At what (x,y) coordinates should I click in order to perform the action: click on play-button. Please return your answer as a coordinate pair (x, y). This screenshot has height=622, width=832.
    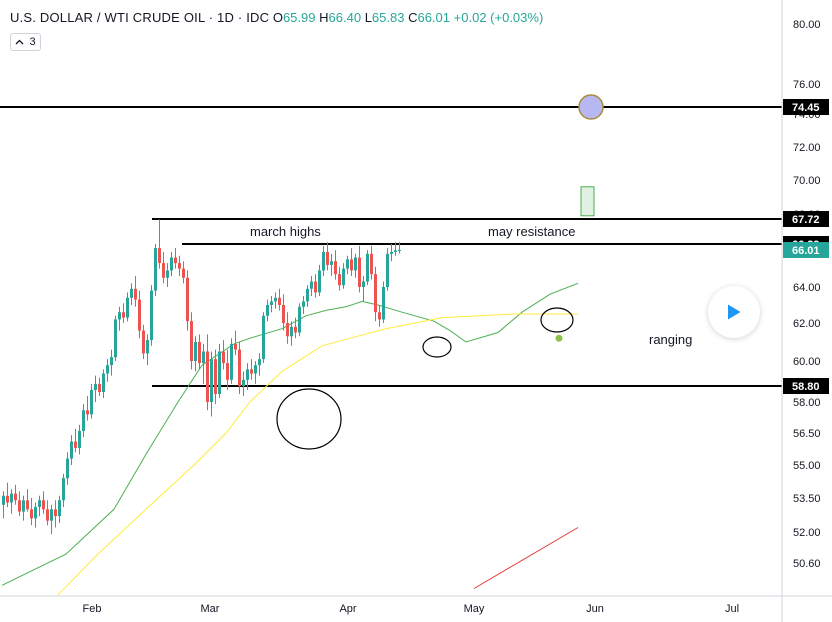
    Looking at the image, I should click on (734, 312).